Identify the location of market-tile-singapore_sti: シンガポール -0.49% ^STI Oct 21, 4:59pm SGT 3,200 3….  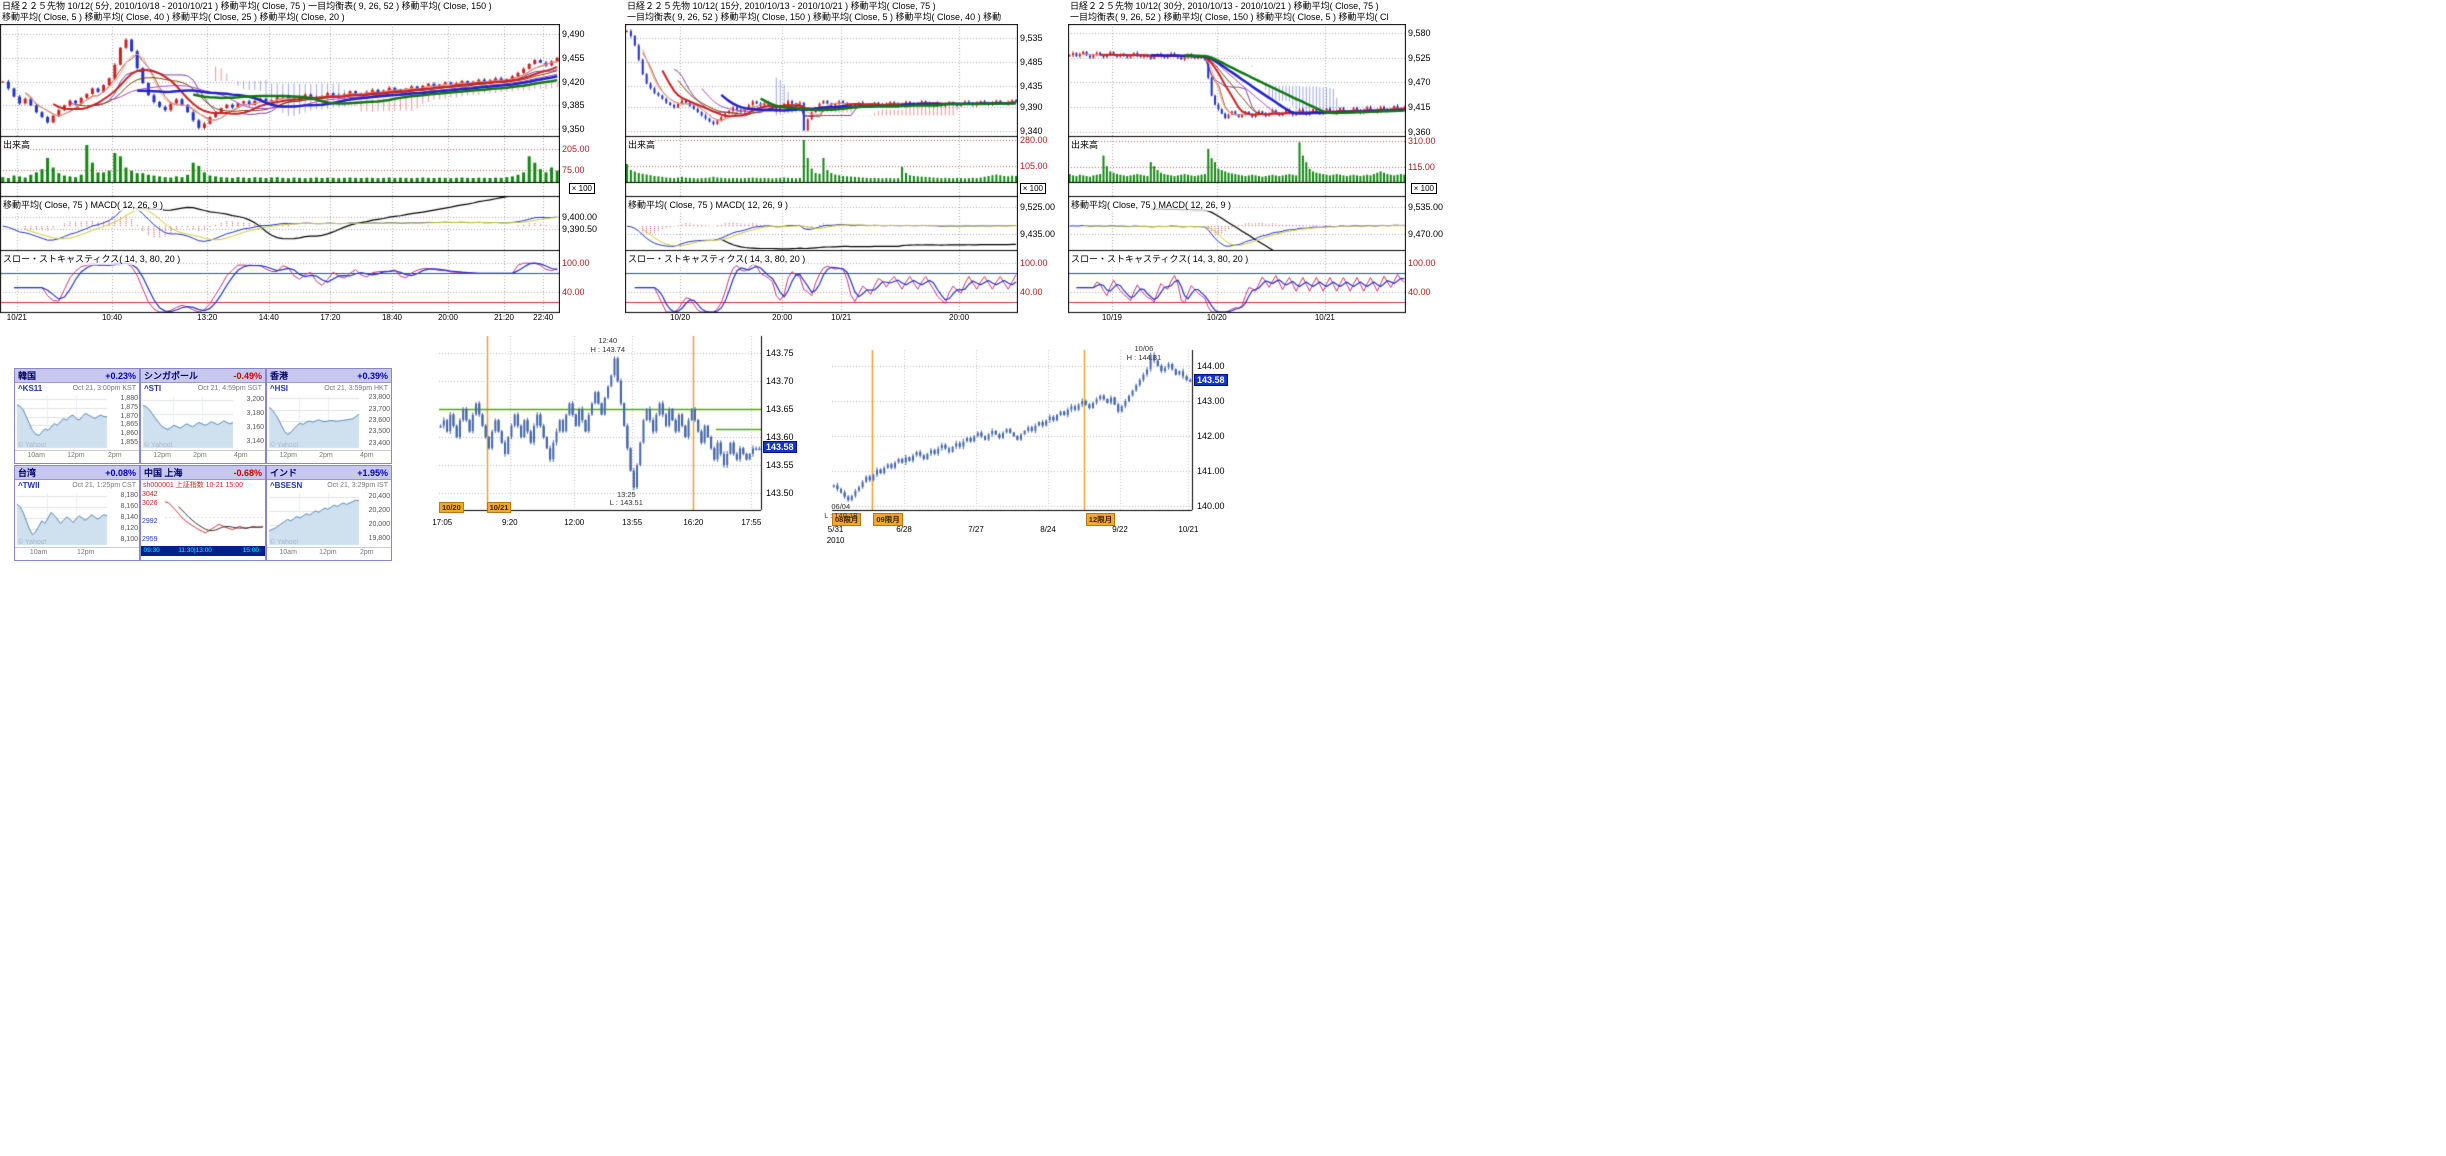
(203, 416).